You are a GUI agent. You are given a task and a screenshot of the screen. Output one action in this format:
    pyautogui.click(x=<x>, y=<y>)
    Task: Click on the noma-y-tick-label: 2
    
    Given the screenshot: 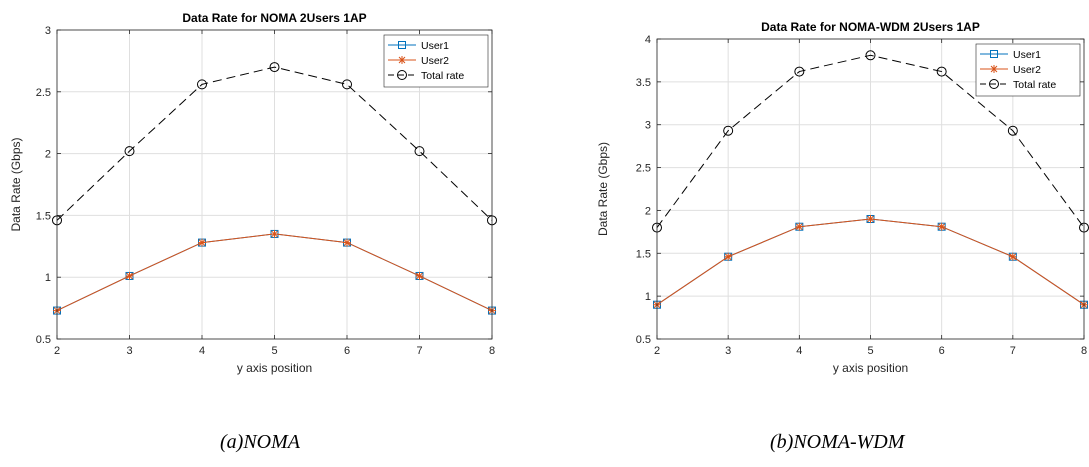 What is the action you would take?
    pyautogui.click(x=48, y=155)
    